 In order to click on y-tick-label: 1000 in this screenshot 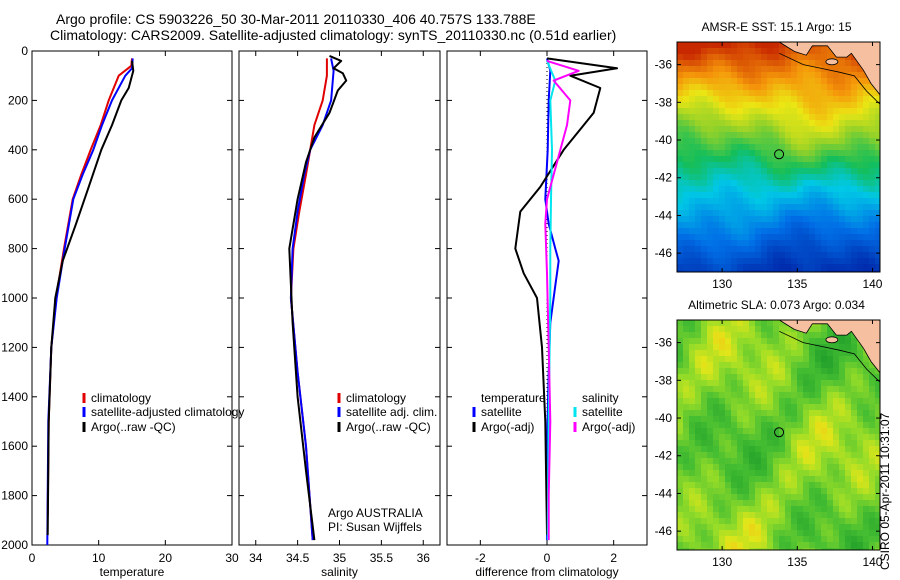, I will do `click(14, 298)`.